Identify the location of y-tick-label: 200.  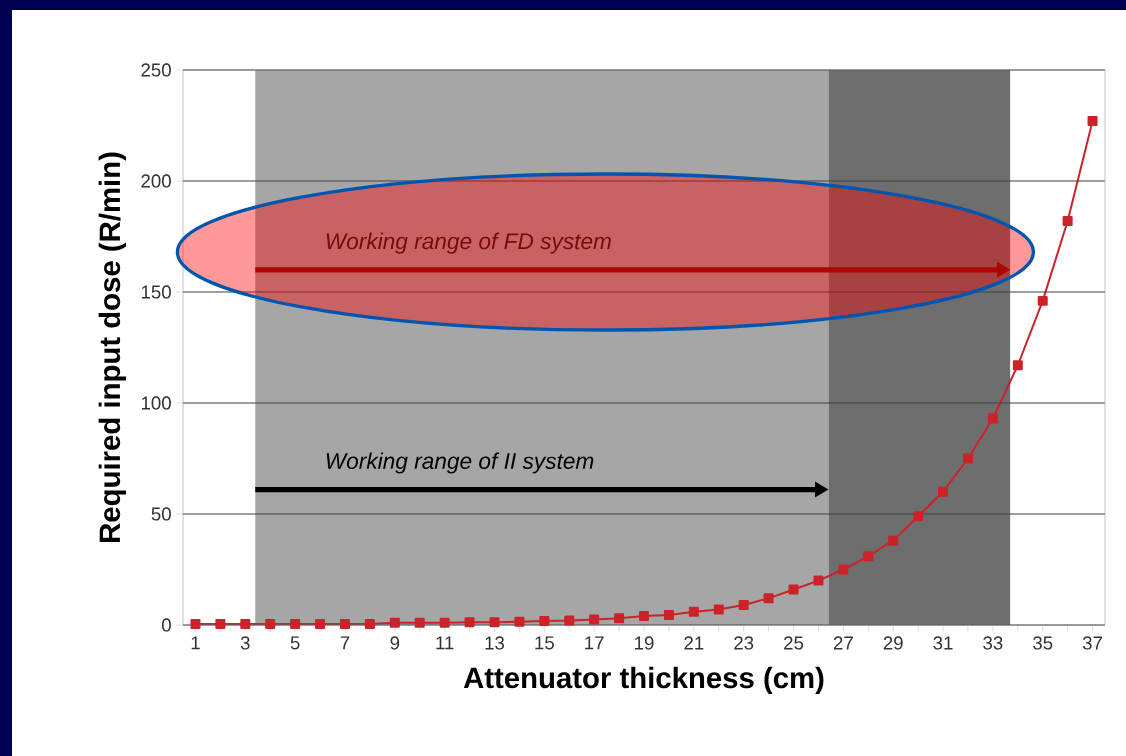
(156, 181).